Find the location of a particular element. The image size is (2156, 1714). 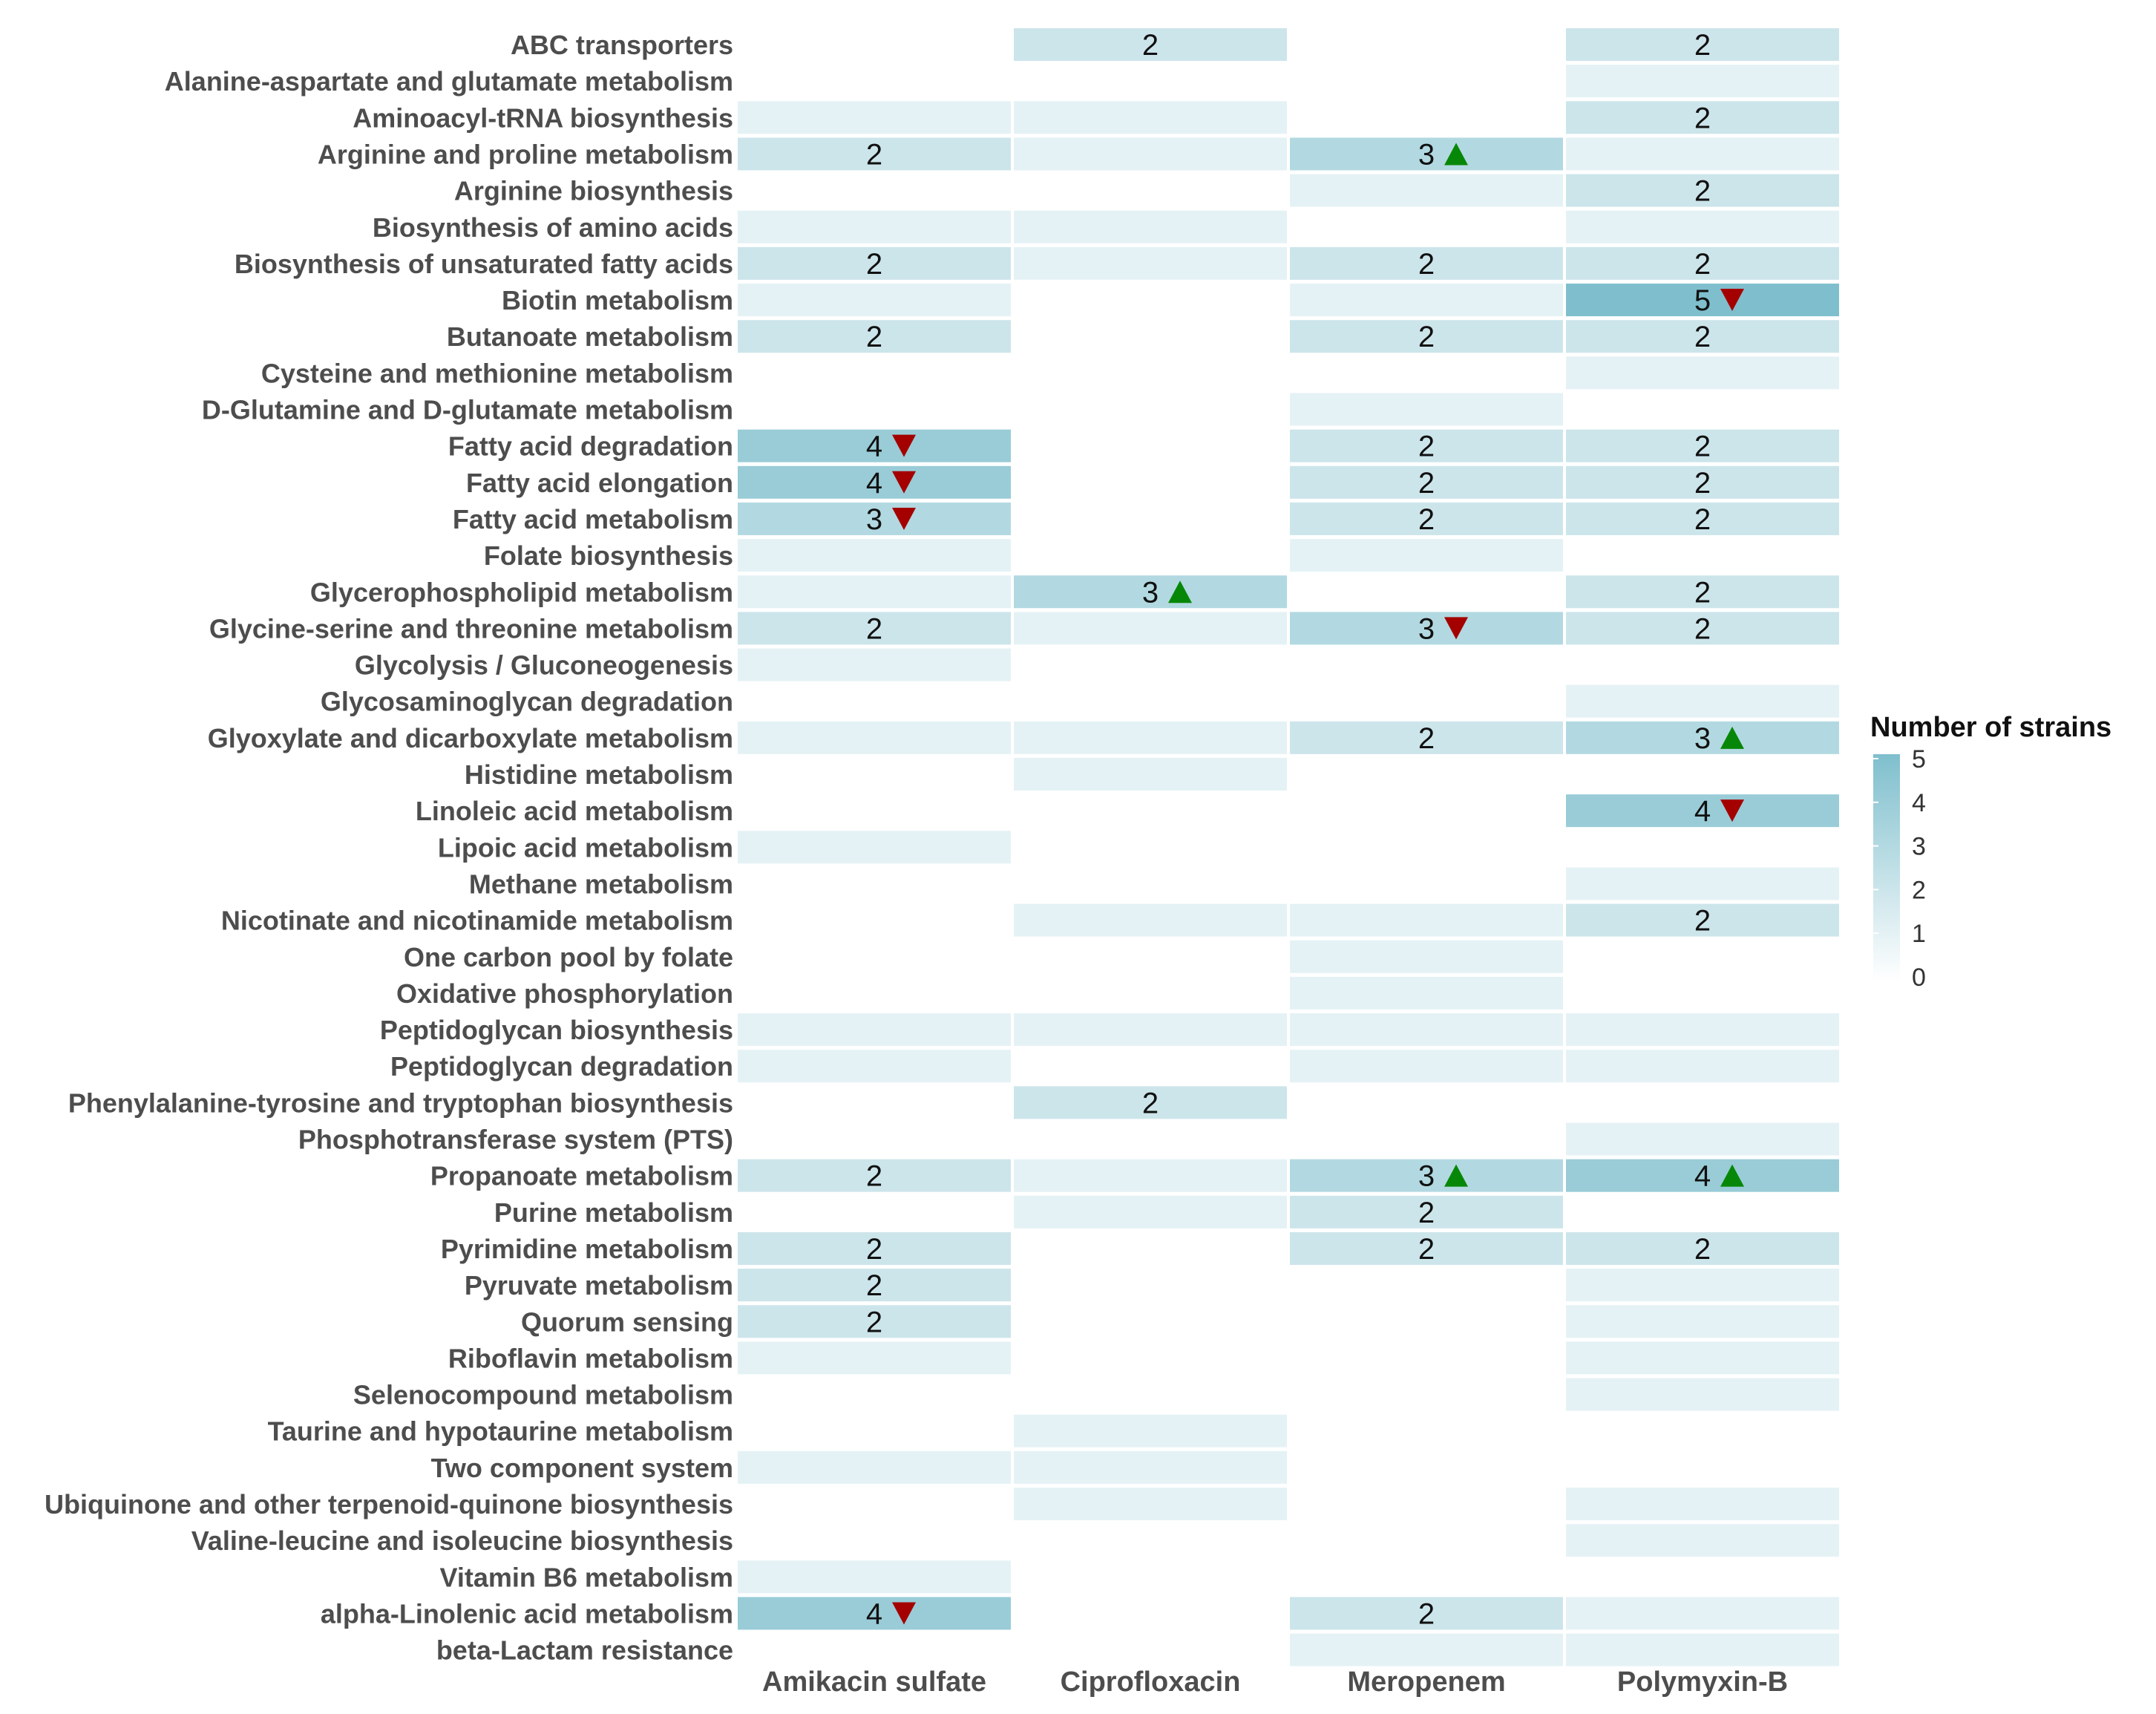

cell-fatty-acid-degradation-amikacin-sulfate is located at coordinates (874, 445).